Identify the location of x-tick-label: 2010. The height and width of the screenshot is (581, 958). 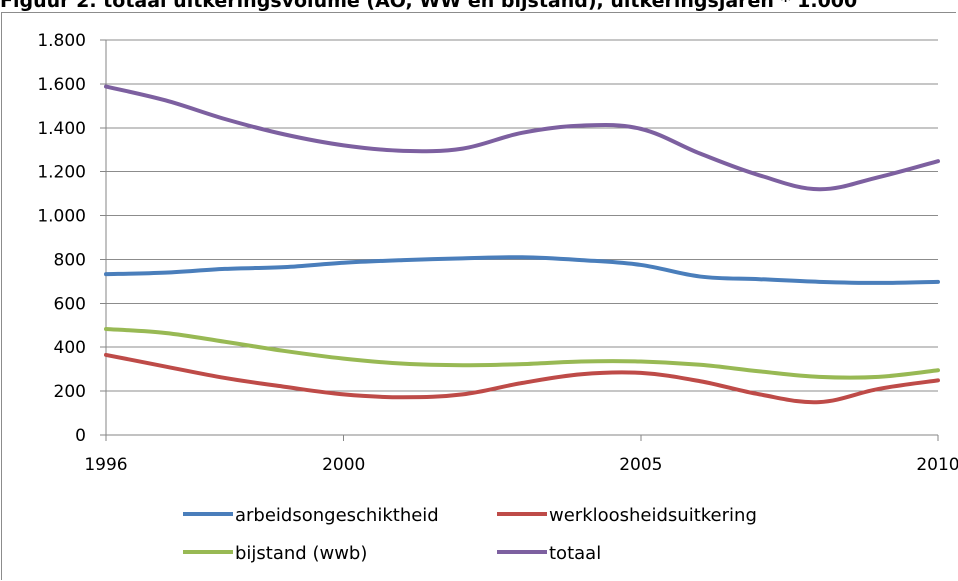
(937, 465).